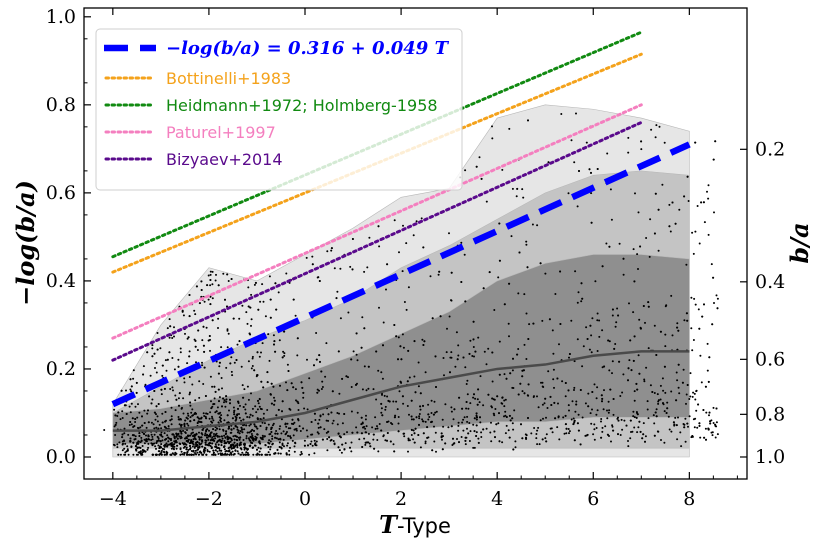  What do you see at coordinates (497, 499) in the screenshot?
I see `x-tick-label: 4` at bounding box center [497, 499].